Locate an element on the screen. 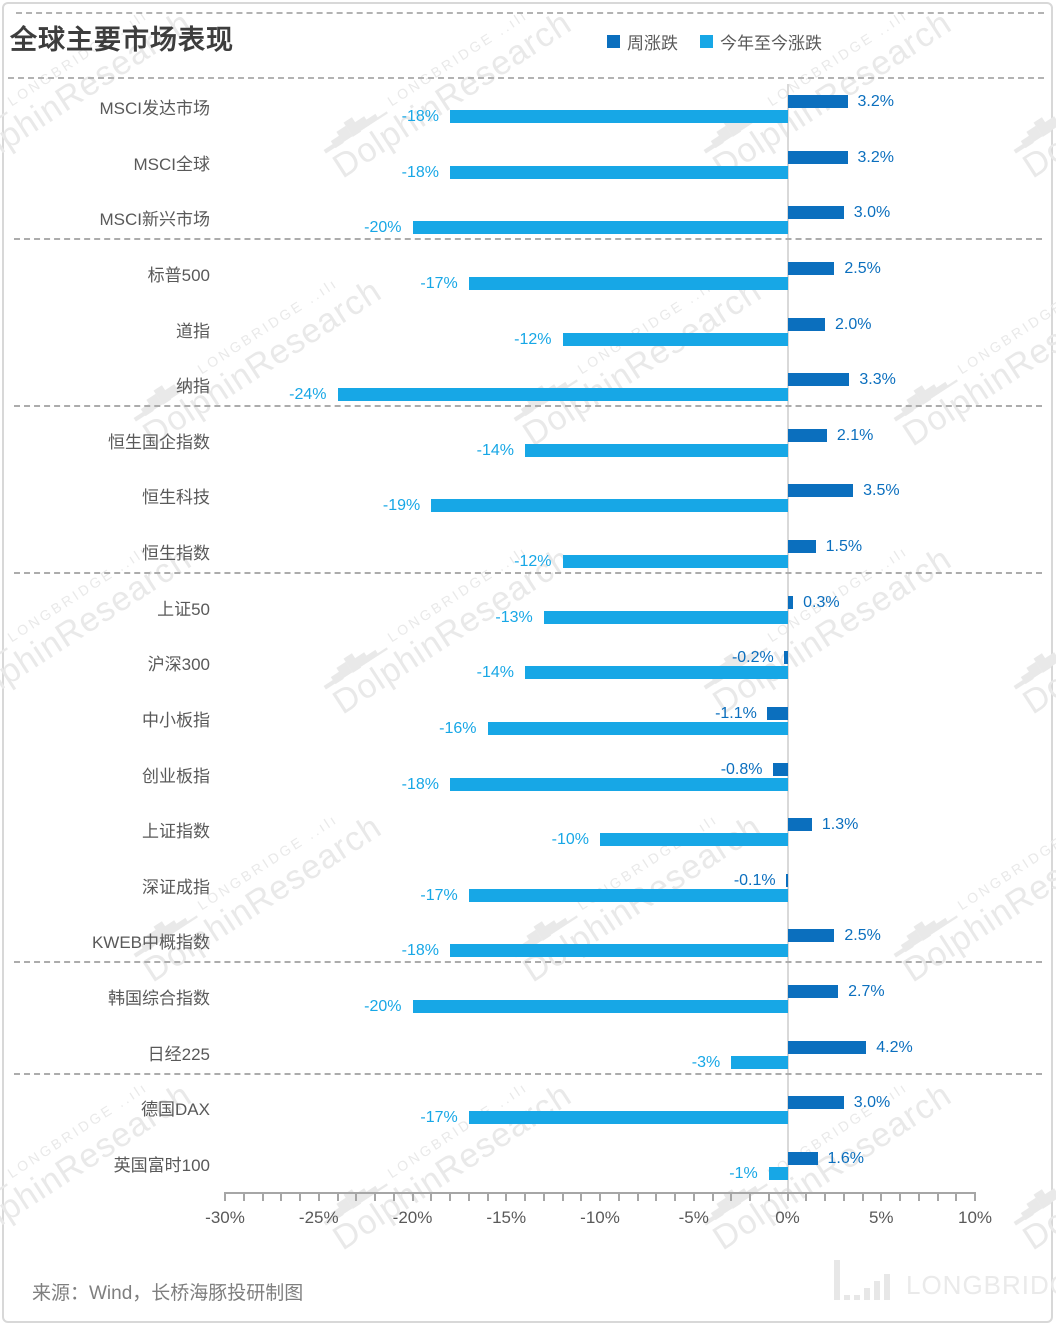 This screenshot has height=1326, width=1056. ytd-value-label: -10% is located at coordinates (570, 840).